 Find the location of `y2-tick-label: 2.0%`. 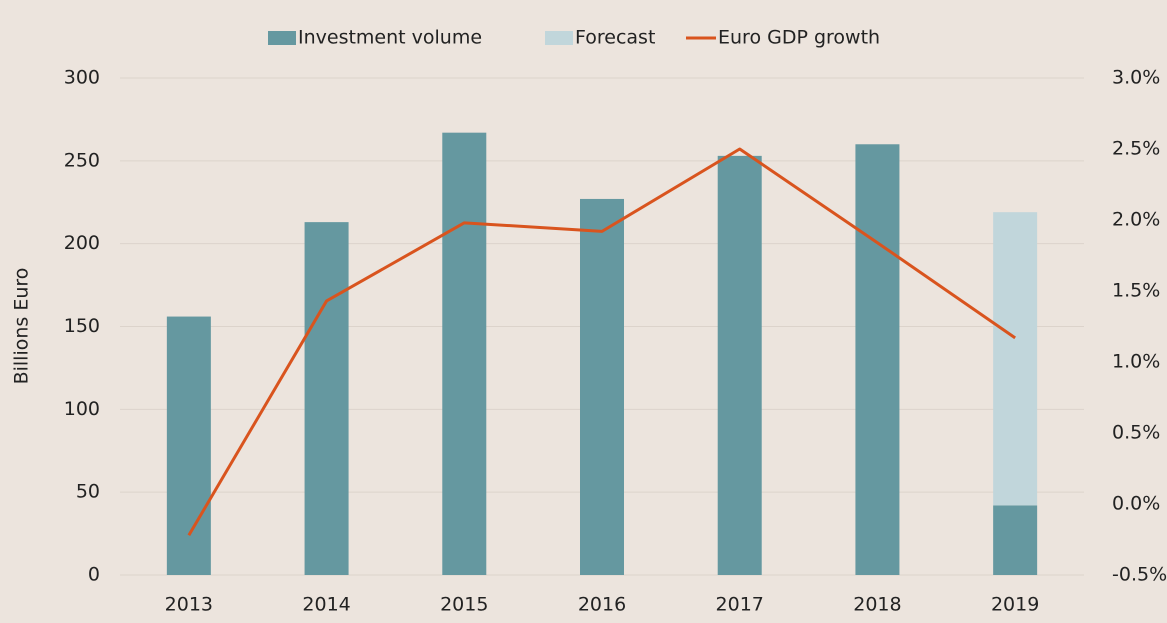

y2-tick-label: 2.0% is located at coordinates (1136, 220).